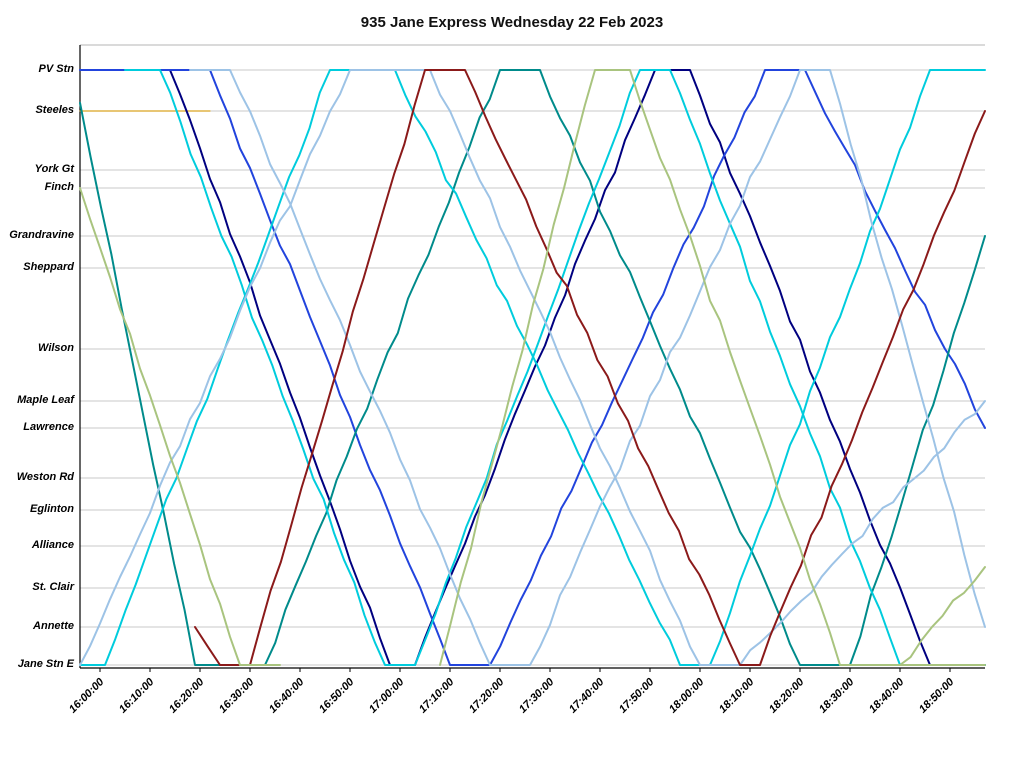  Describe the element at coordinates (41, 235) in the screenshot. I see `station-label: Grandravine` at that location.